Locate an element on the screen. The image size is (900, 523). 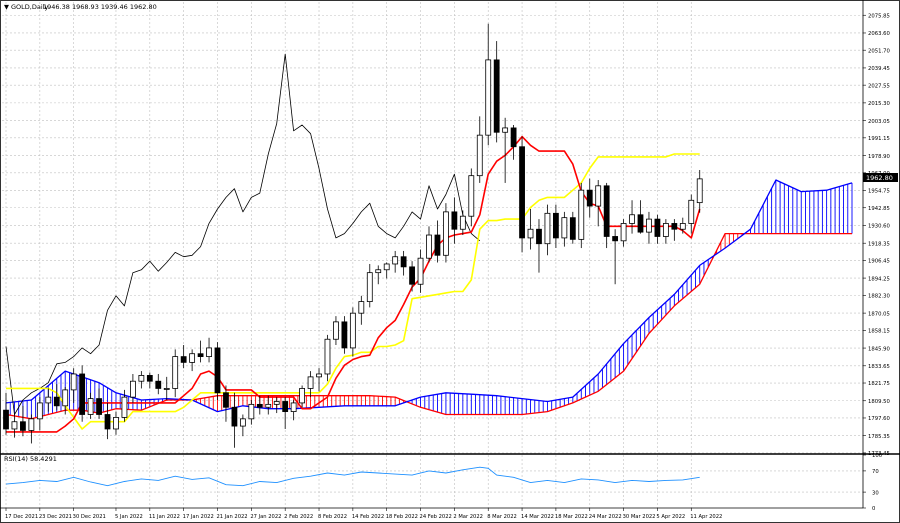
time-tick-label: 5 Jan 2022 is located at coordinates (129, 517).